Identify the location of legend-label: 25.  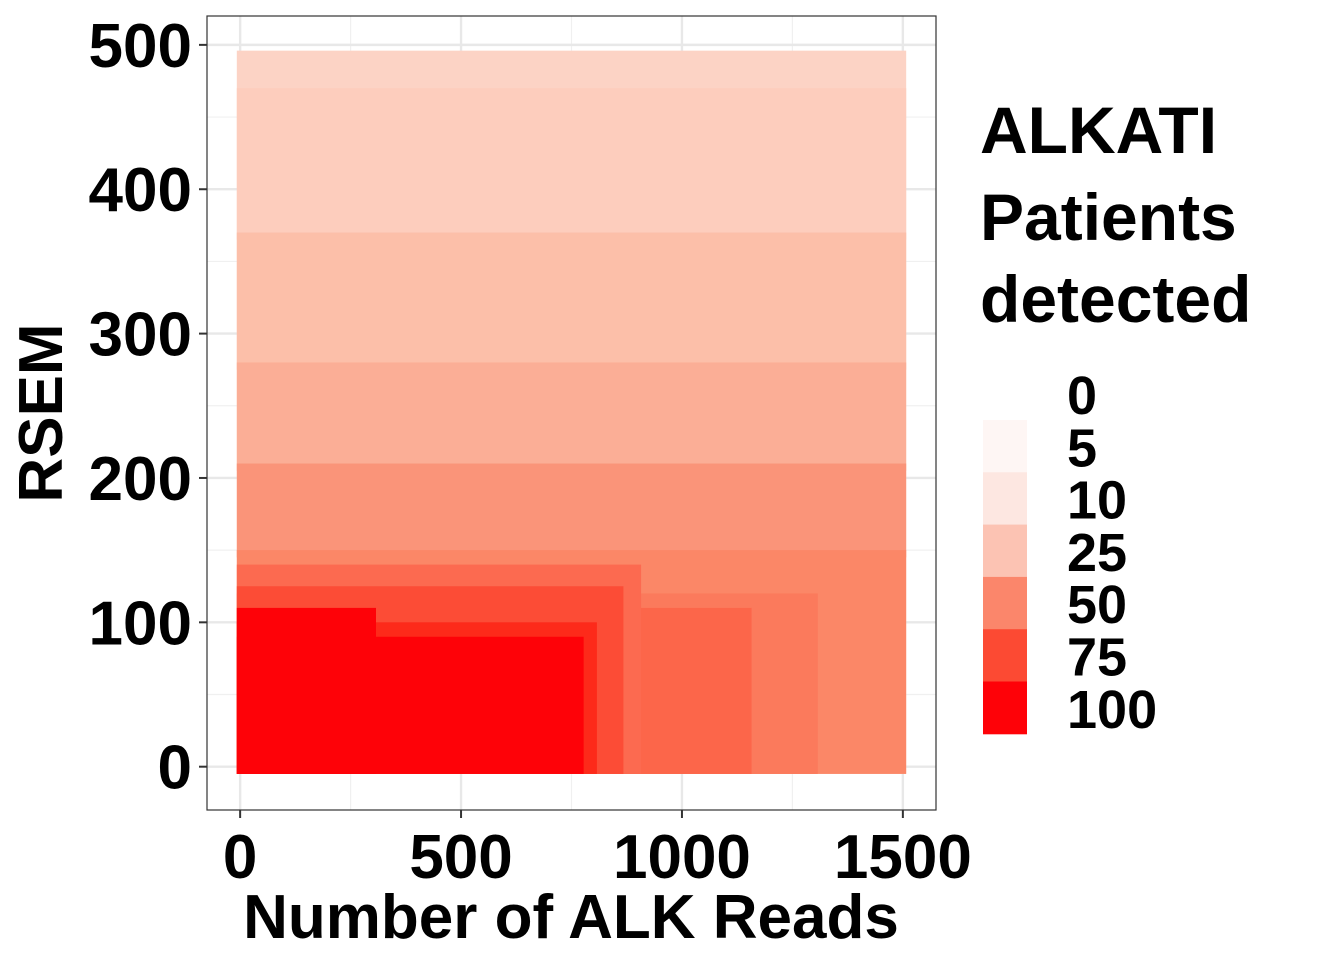
(1097, 553).